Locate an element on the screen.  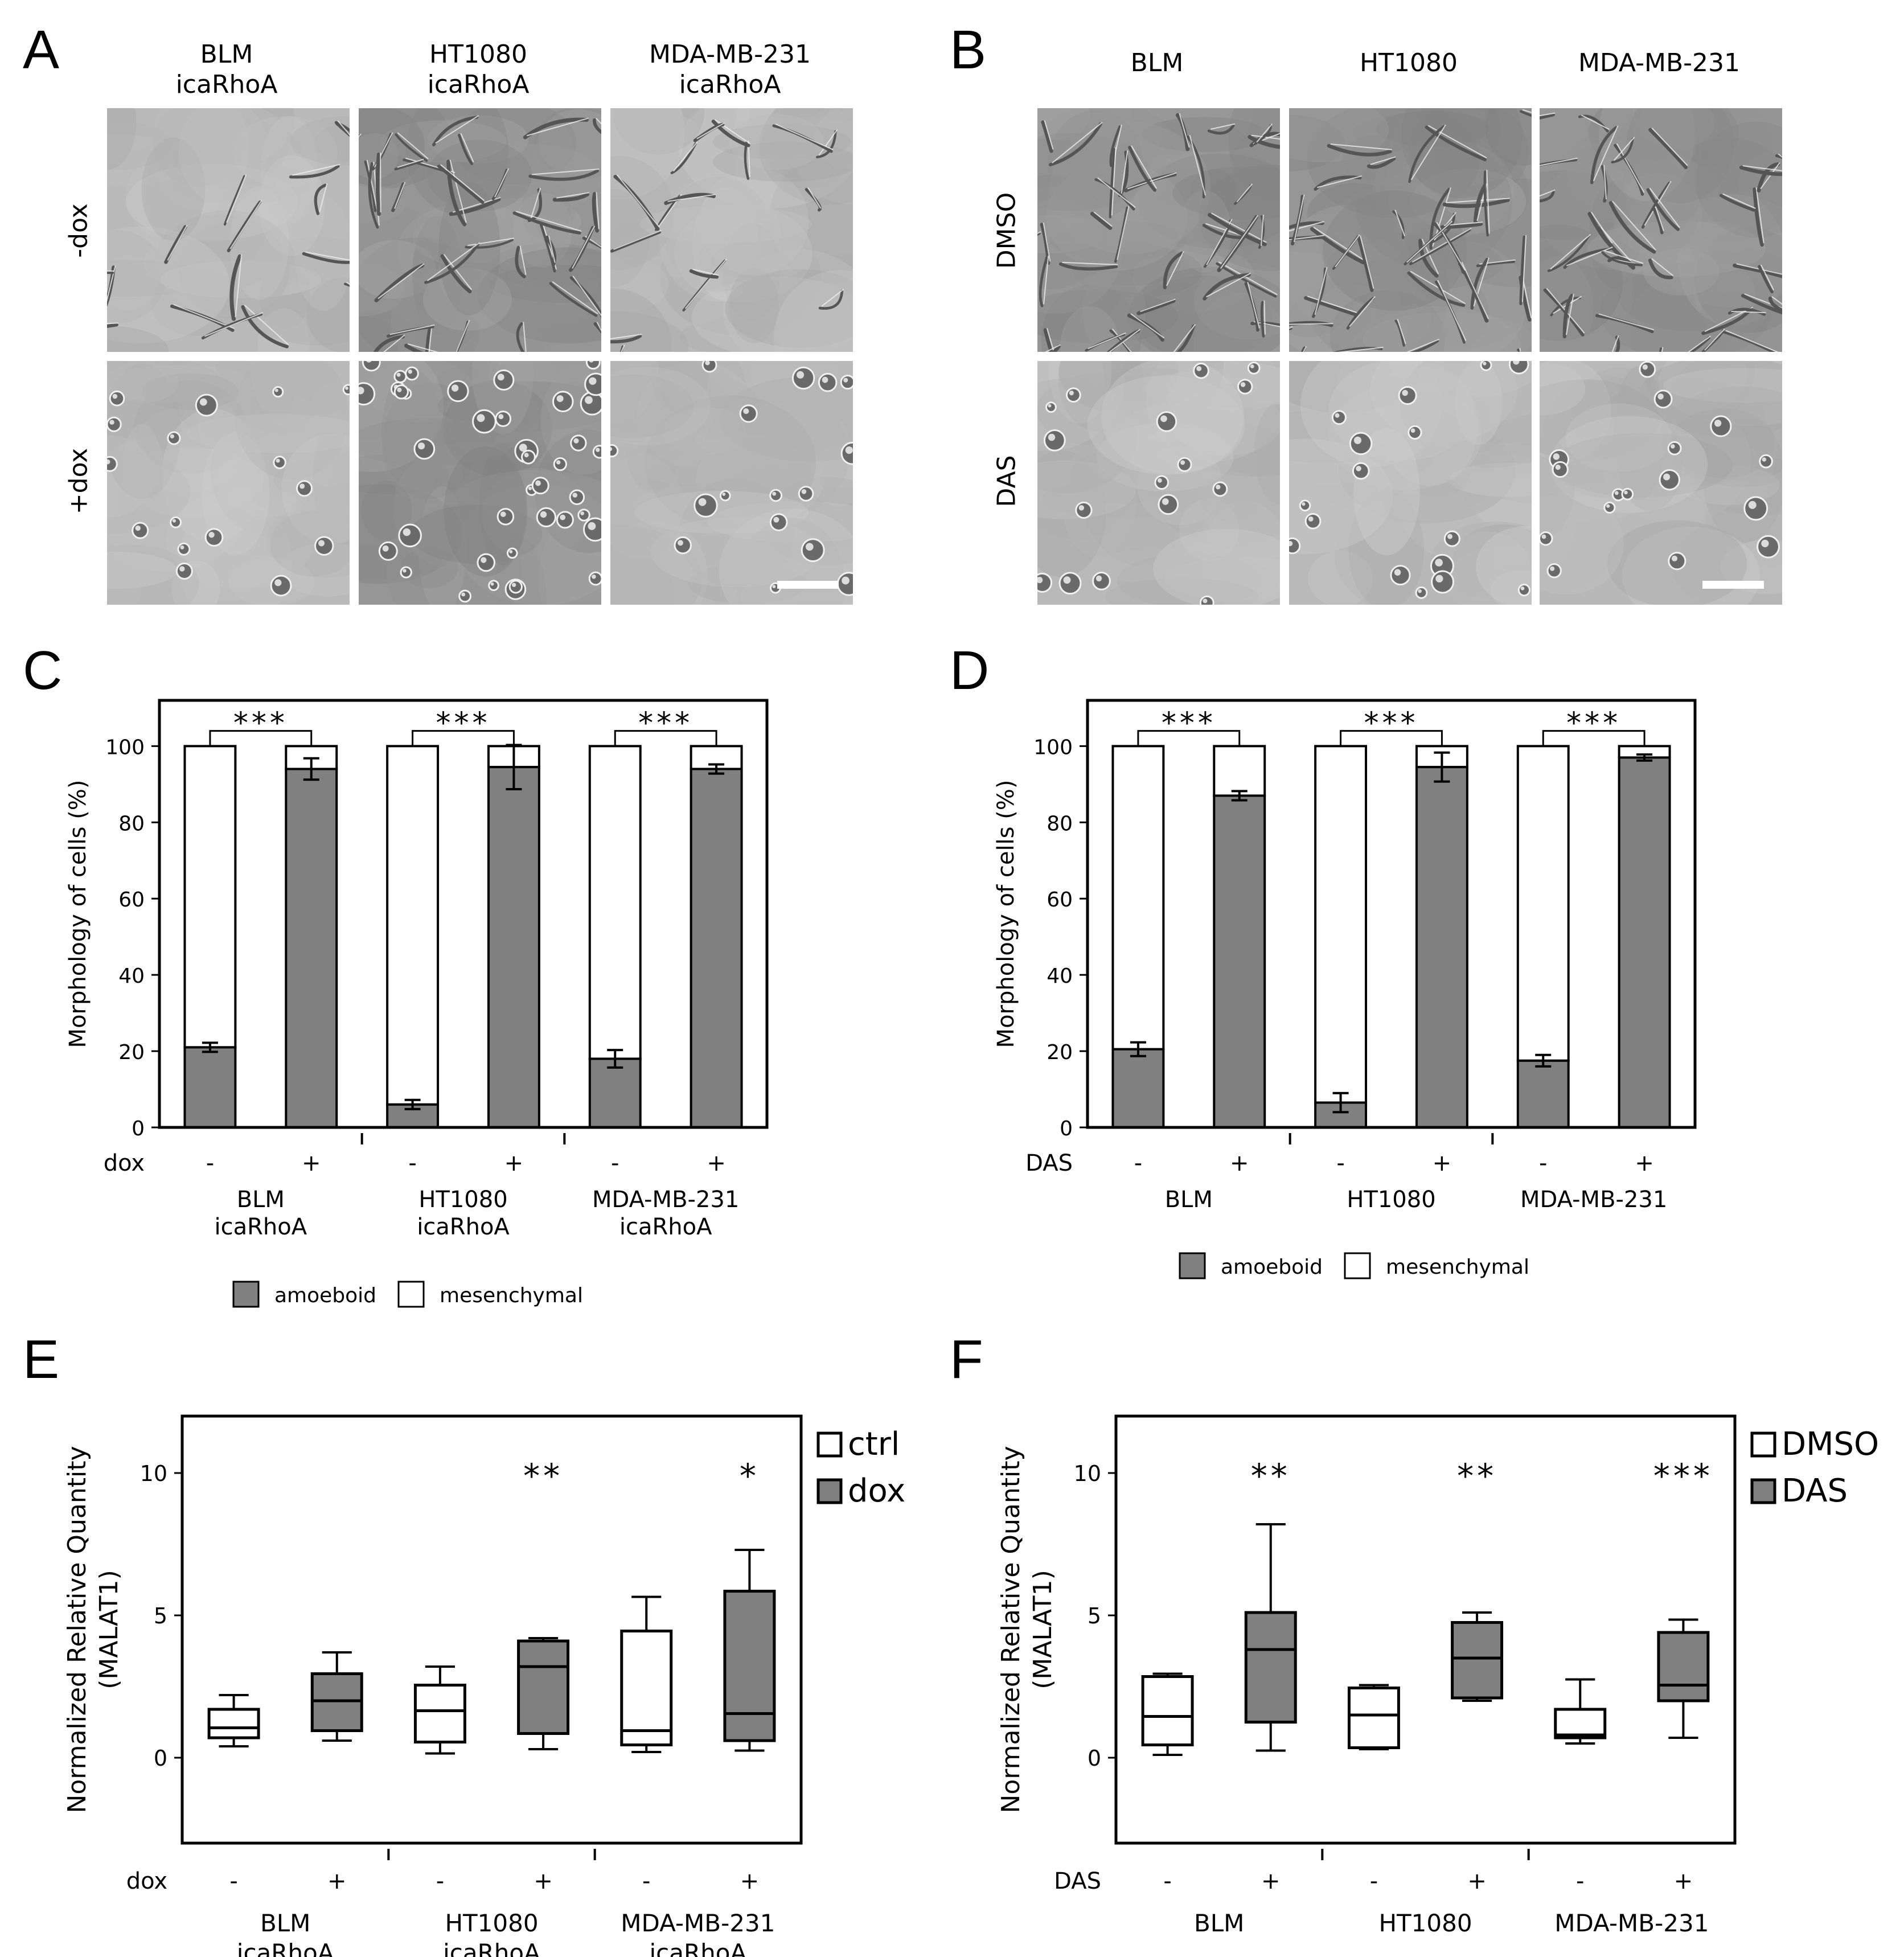
group-label: HT1080 is located at coordinates (1425, 1923).